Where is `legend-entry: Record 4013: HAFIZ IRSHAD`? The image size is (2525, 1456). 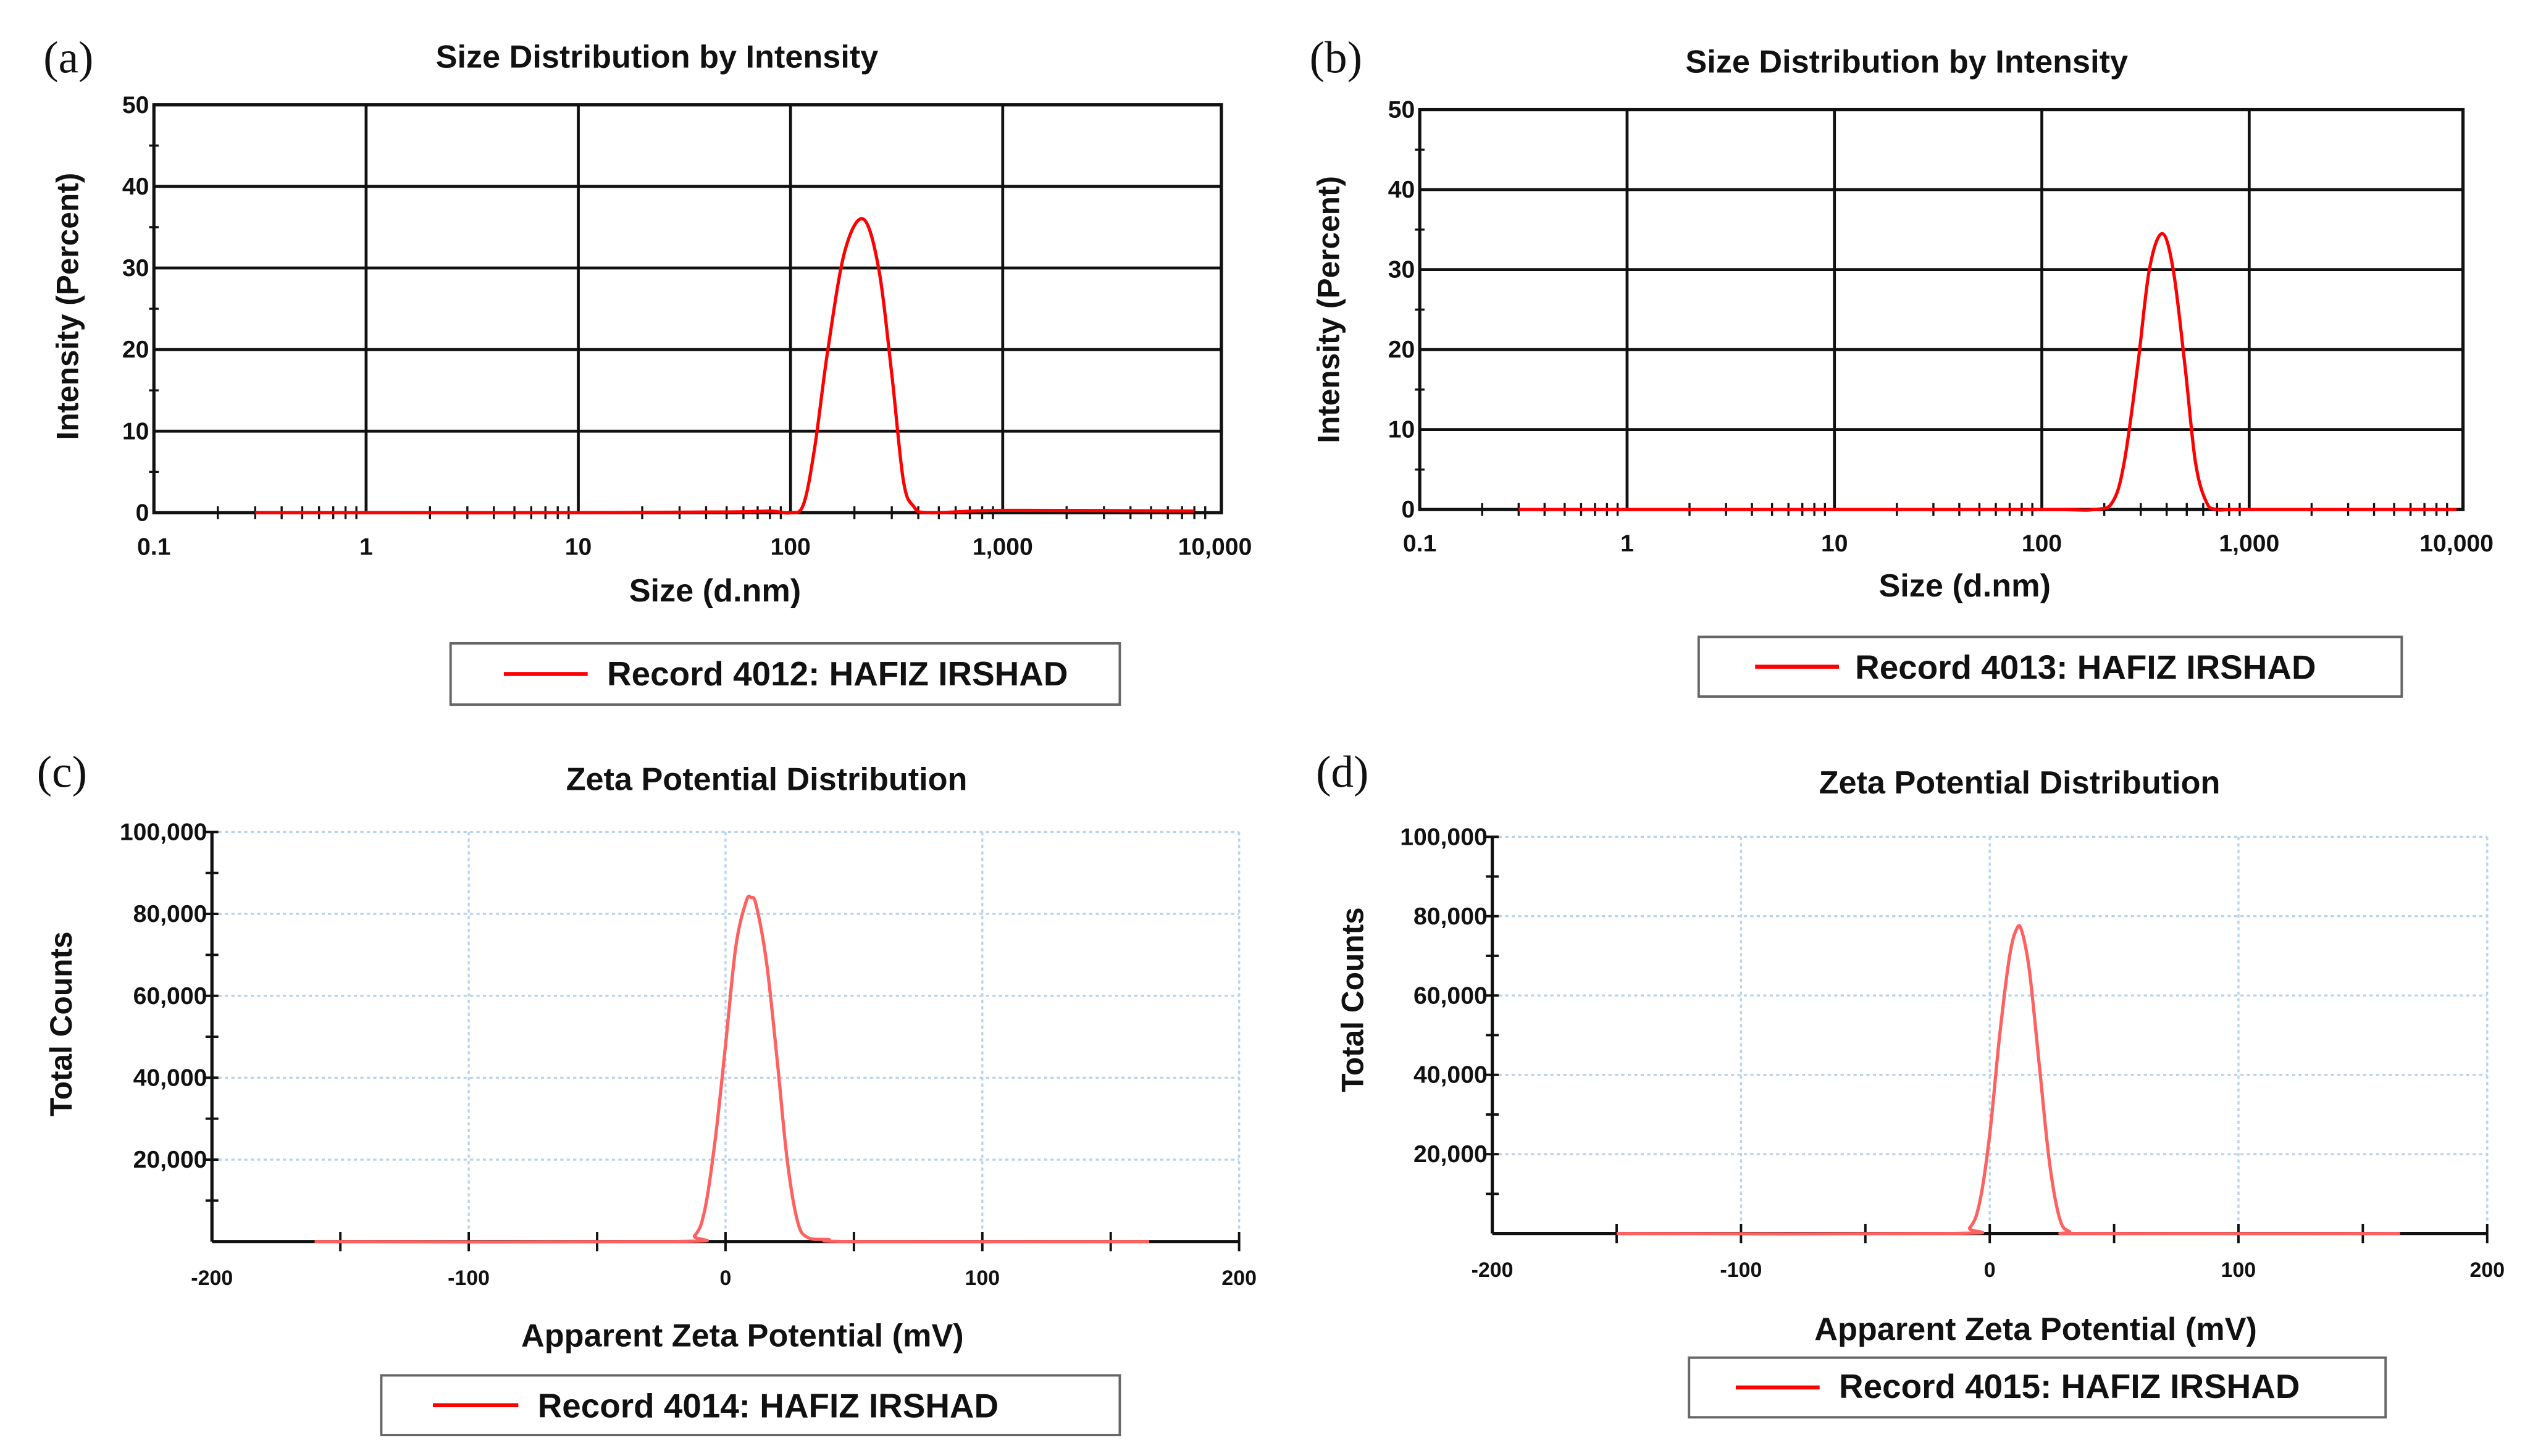
legend-entry: Record 4013: HAFIZ IRSHAD is located at coordinates (2085, 667).